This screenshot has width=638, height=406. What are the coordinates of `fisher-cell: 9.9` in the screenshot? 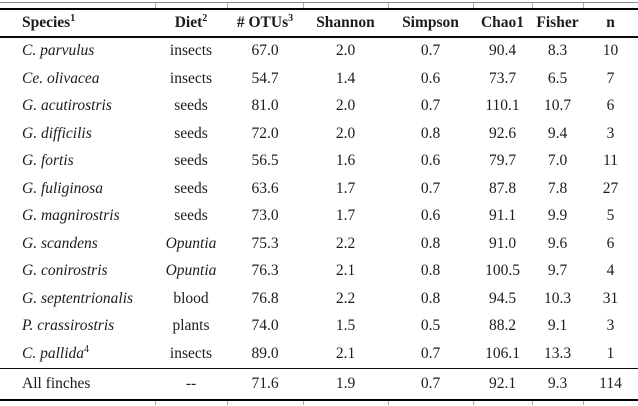 It's located at (557, 216).